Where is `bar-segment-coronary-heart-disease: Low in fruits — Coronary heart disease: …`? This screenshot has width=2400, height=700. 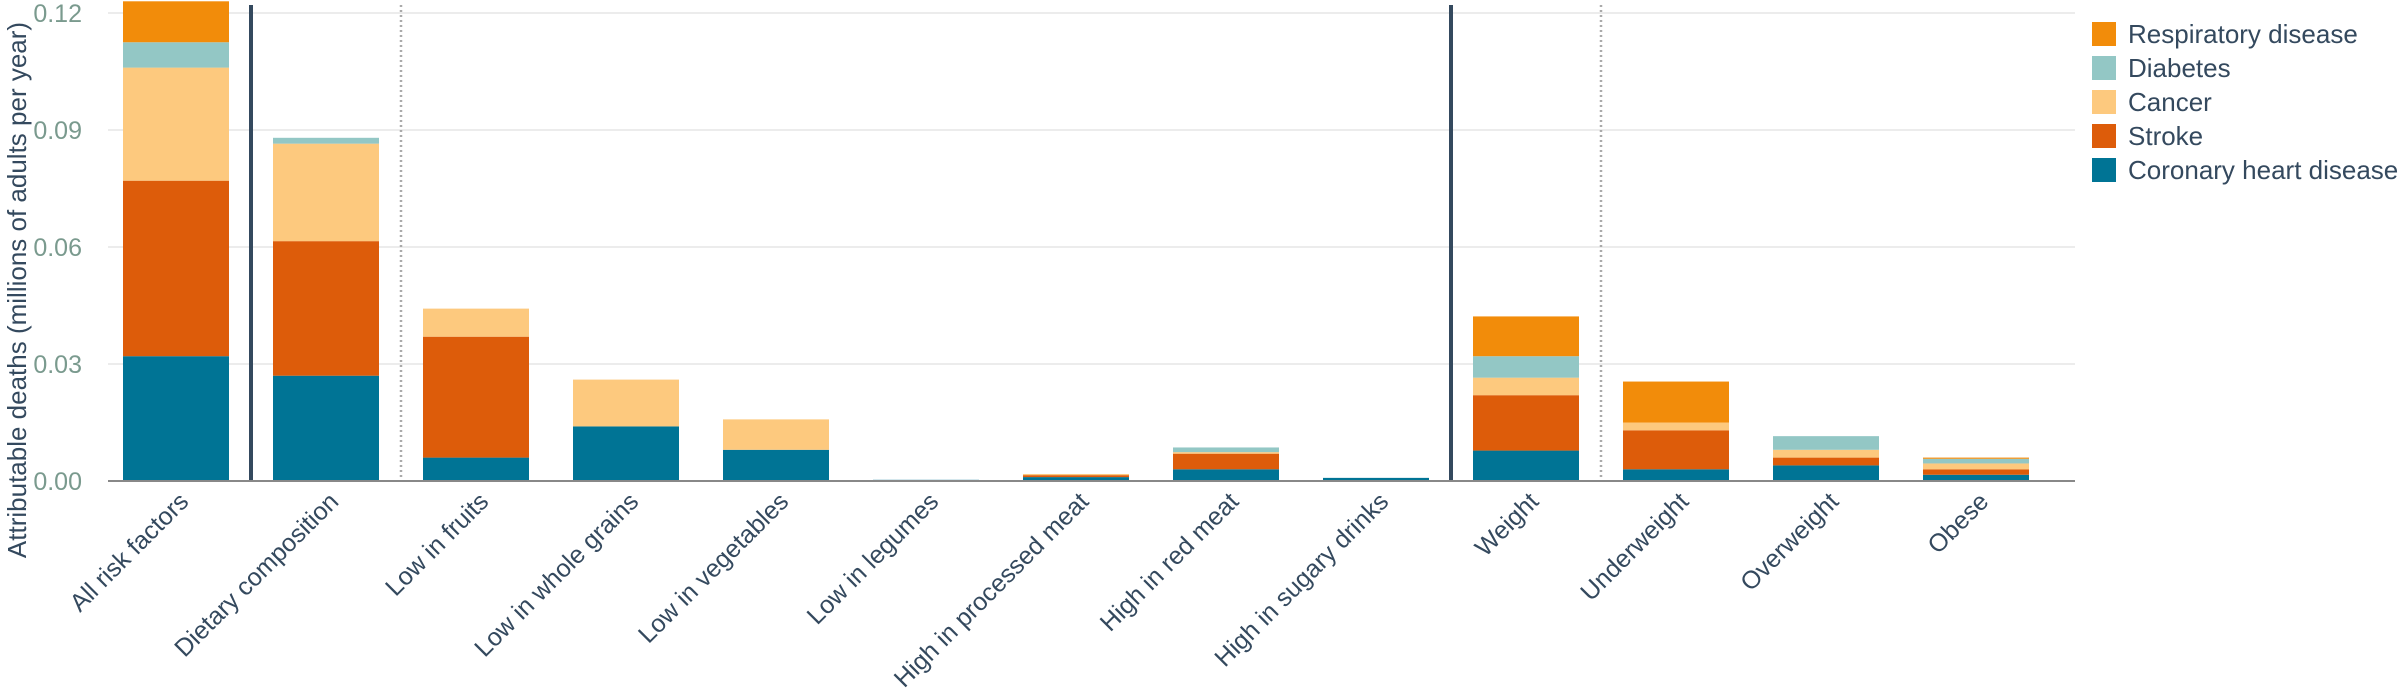 bar-segment-coronary-heart-disease: Low in fruits — Coronary heart disease: … is located at coordinates (476, 469).